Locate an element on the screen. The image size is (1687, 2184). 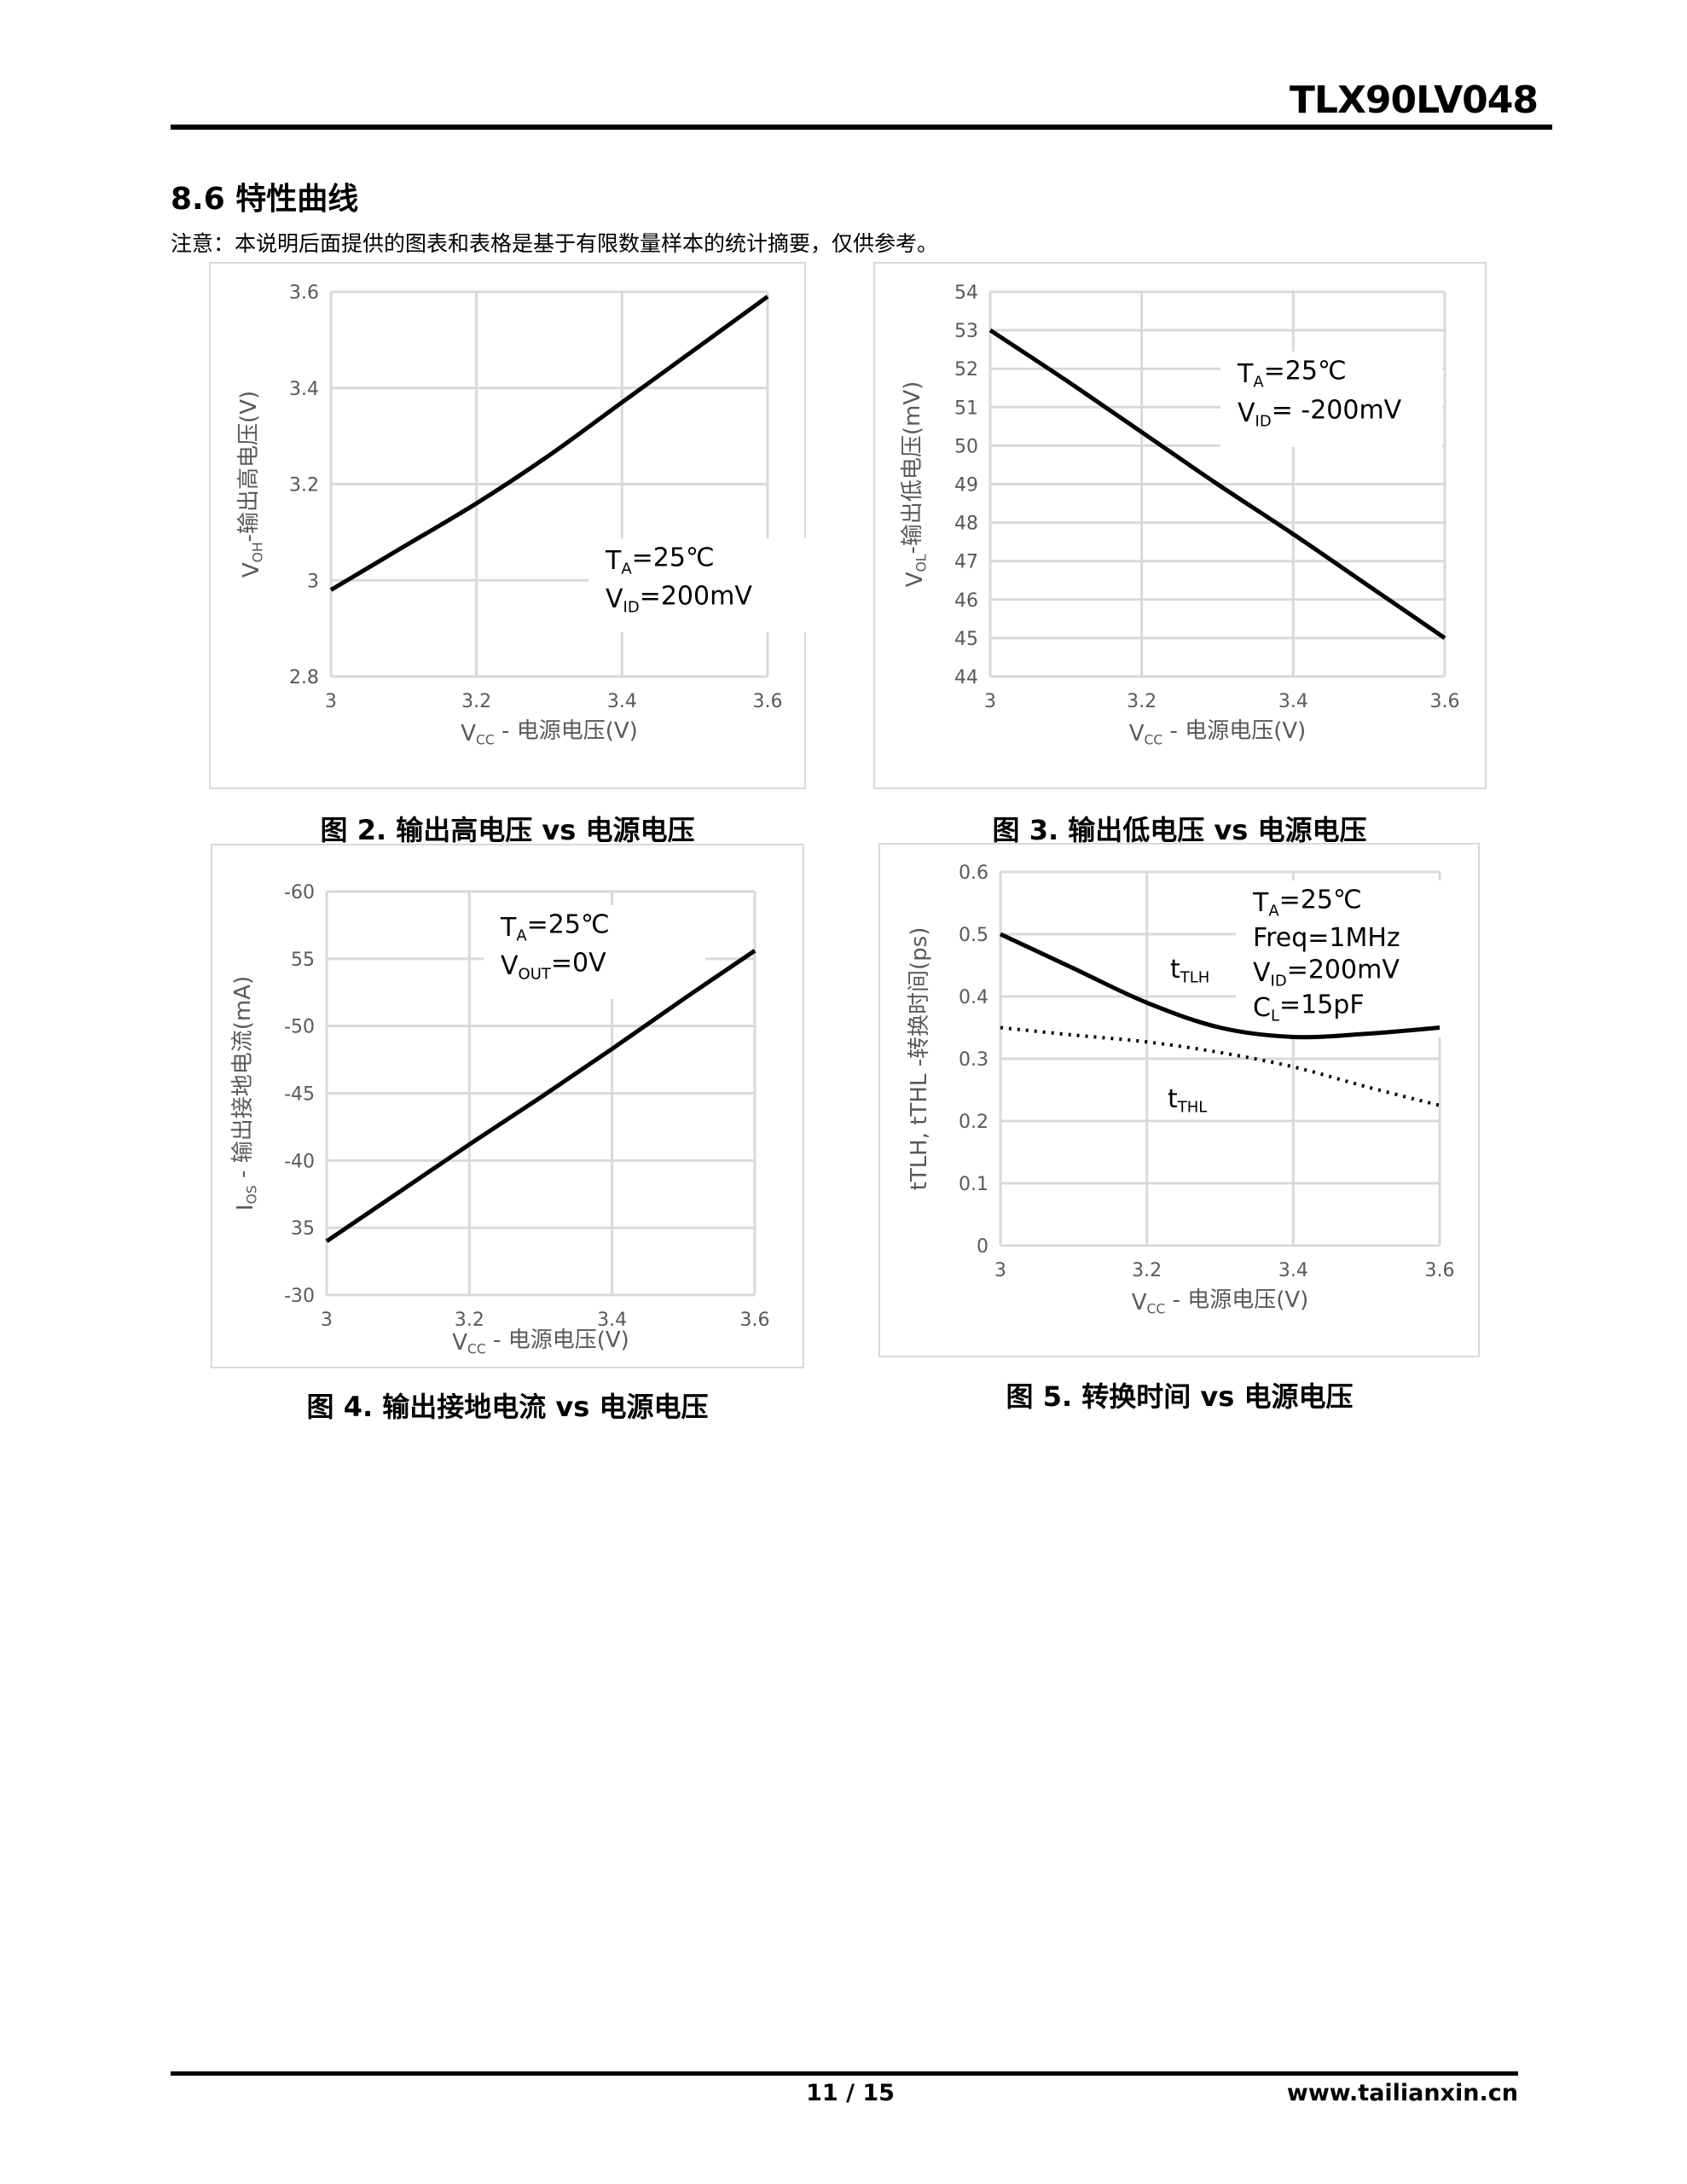
section-heading: 8.6 特性曲线 is located at coordinates (265, 200).